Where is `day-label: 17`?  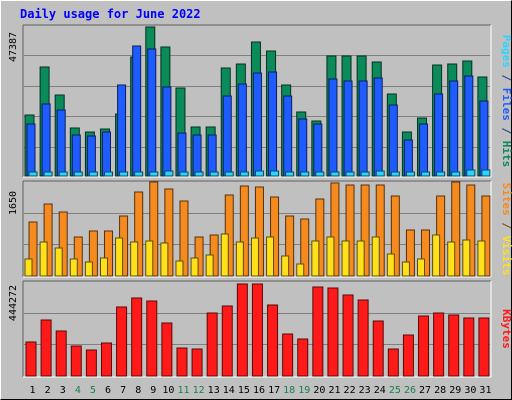 day-label: 17 is located at coordinates (274, 390).